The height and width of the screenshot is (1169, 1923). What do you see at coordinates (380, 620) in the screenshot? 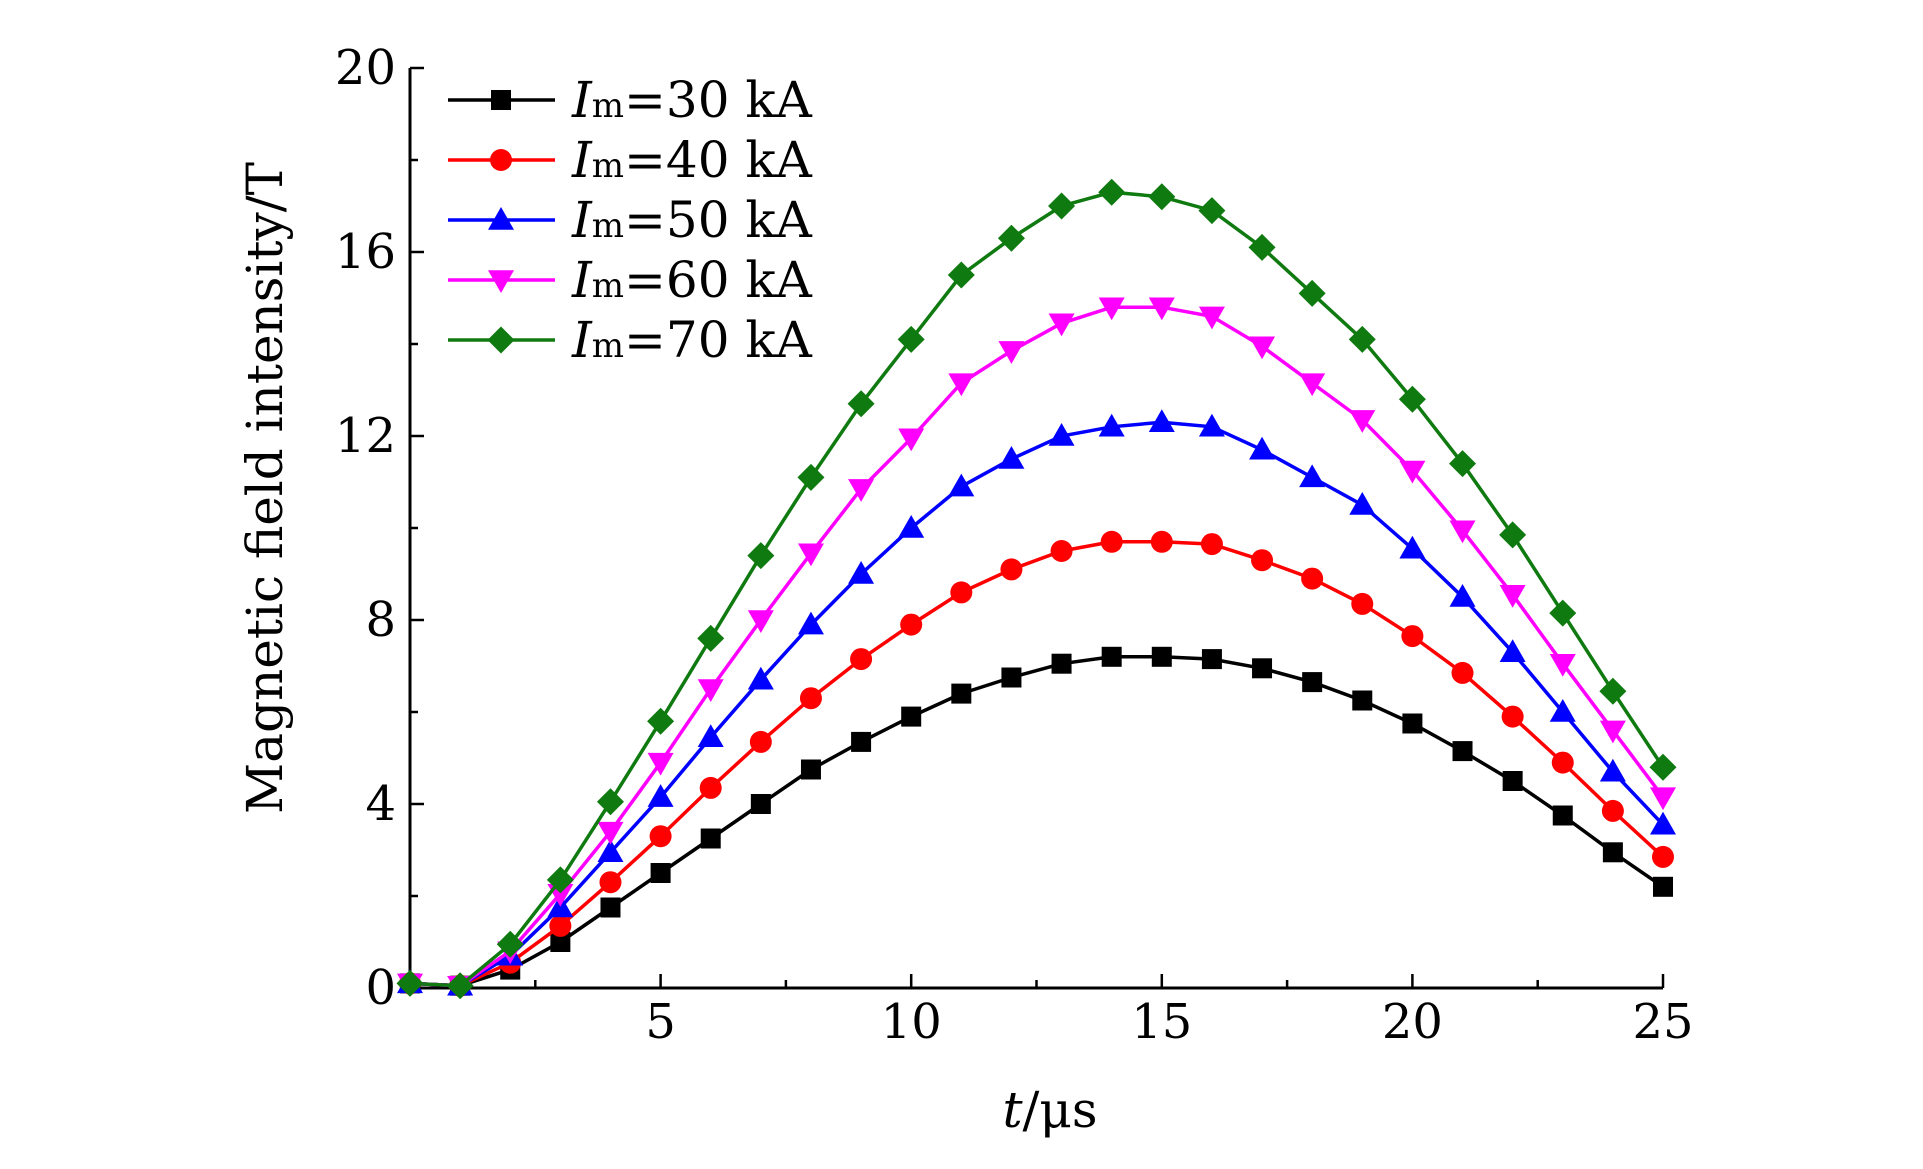
I see `y-tick-label: 8` at bounding box center [380, 620].